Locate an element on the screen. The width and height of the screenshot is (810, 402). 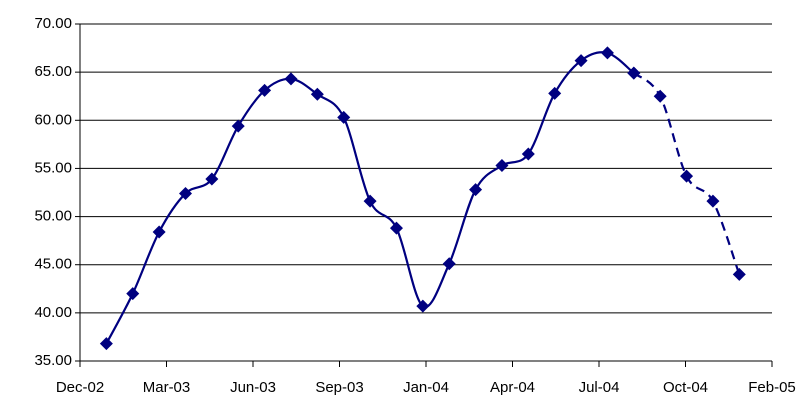
x-tick-label: Jul-04 is located at coordinates (599, 387).